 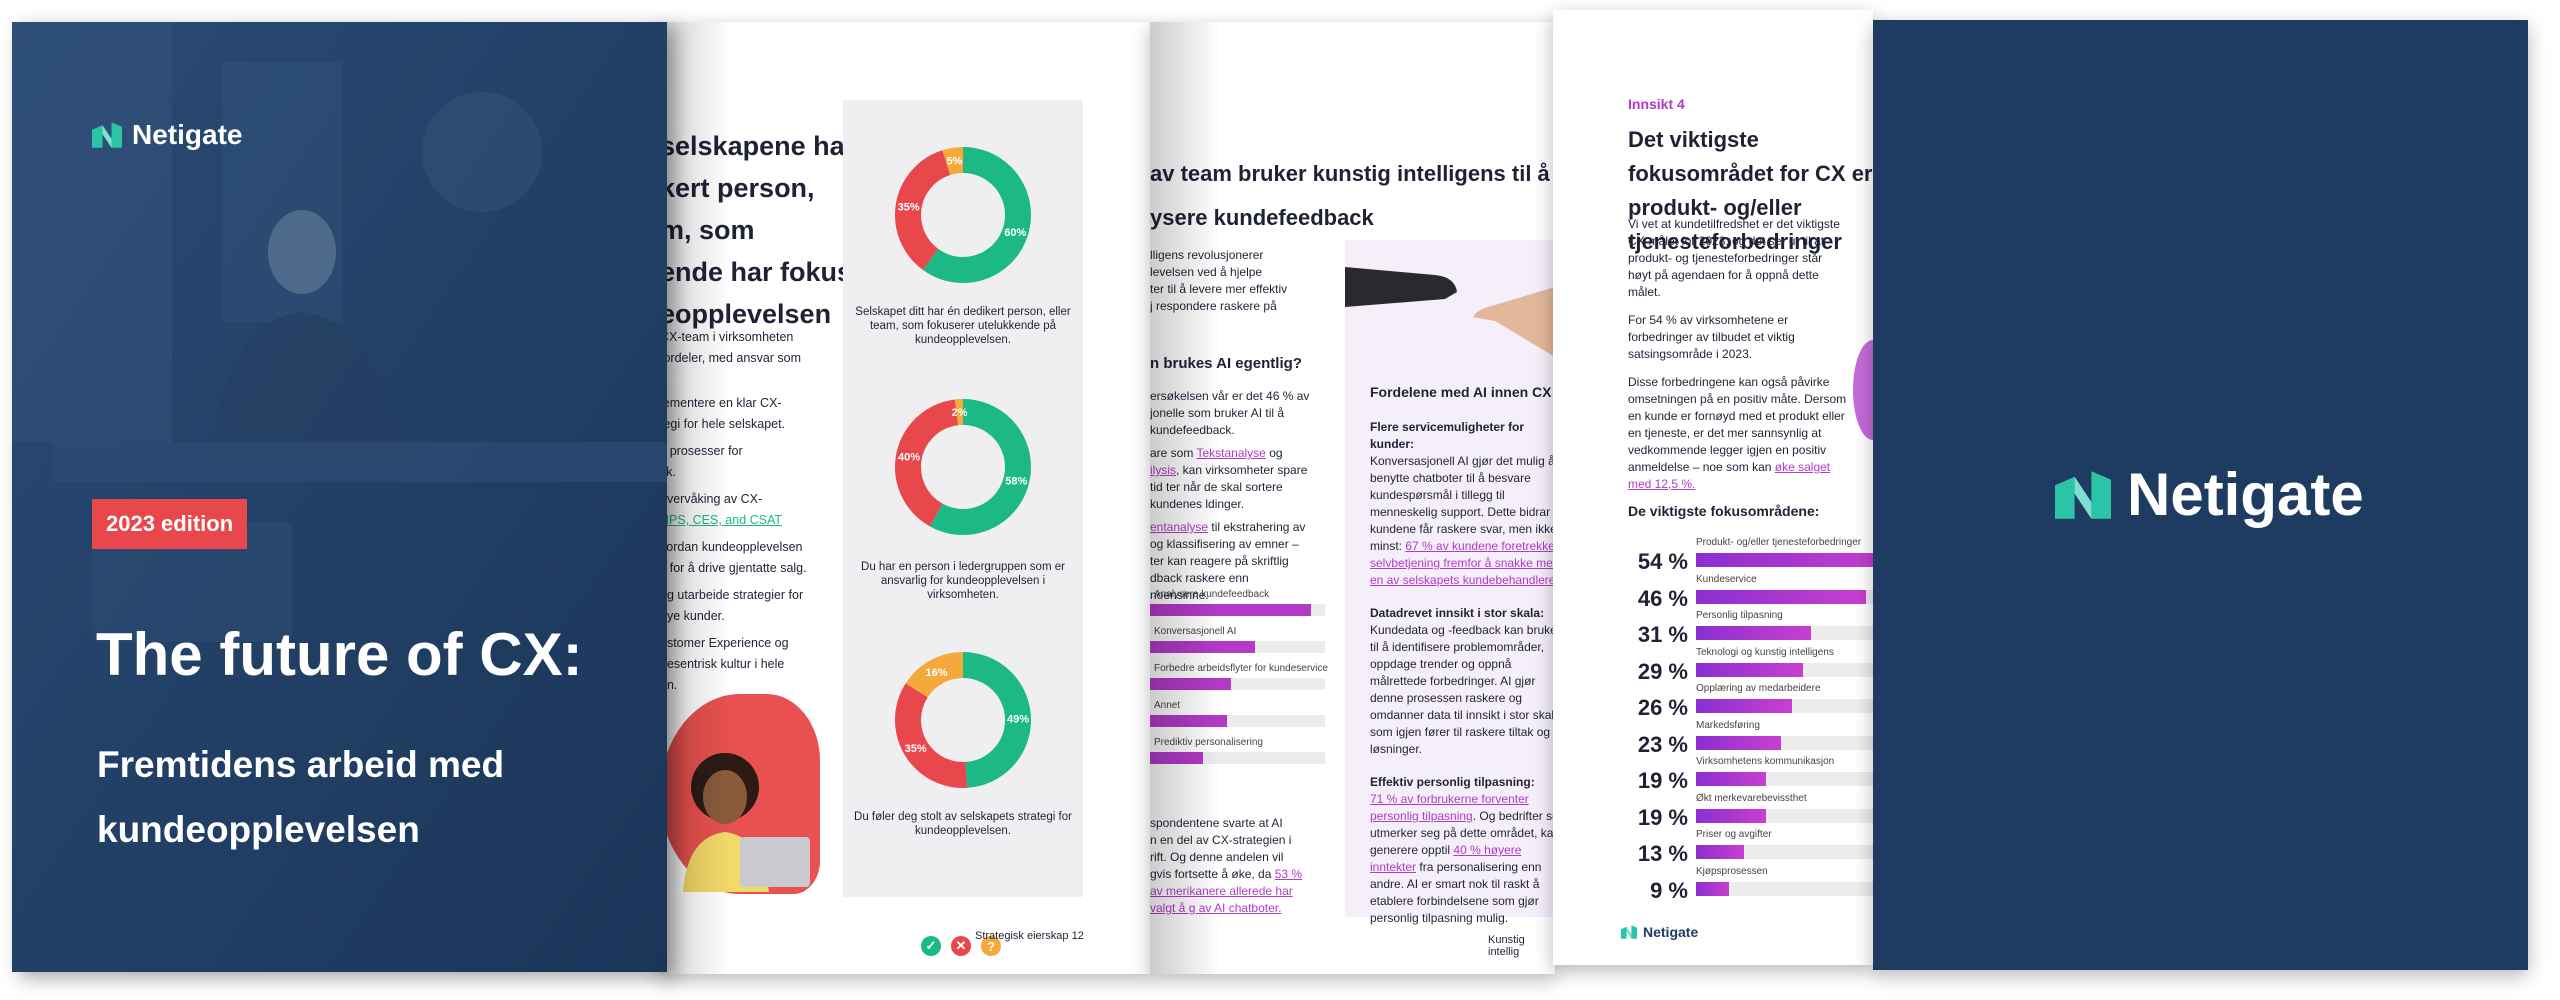 What do you see at coordinates (1662, 598) in the screenshot?
I see `focus-bar-value: 46 %` at bounding box center [1662, 598].